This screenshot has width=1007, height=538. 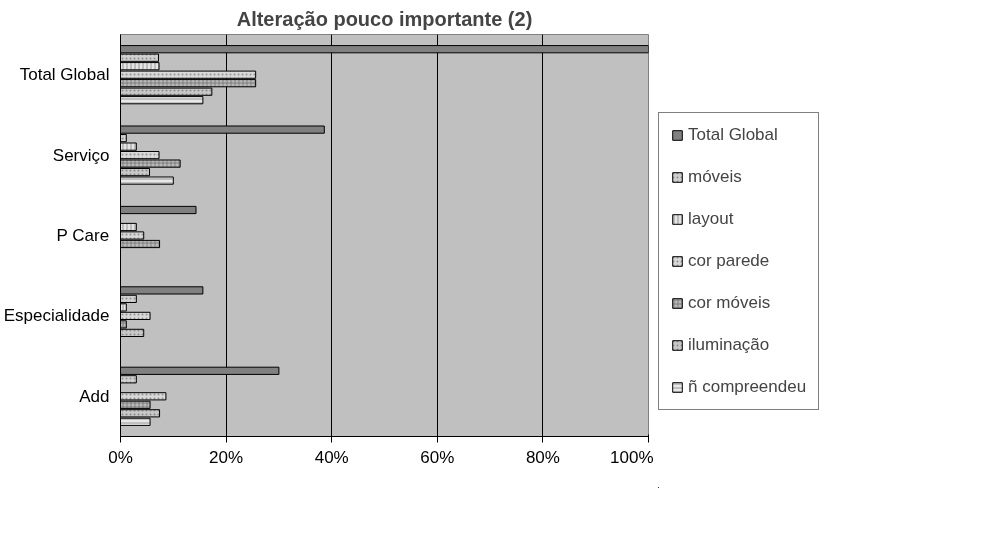 What do you see at coordinates (226, 457) in the screenshot?
I see `x-tick-label: 20%` at bounding box center [226, 457].